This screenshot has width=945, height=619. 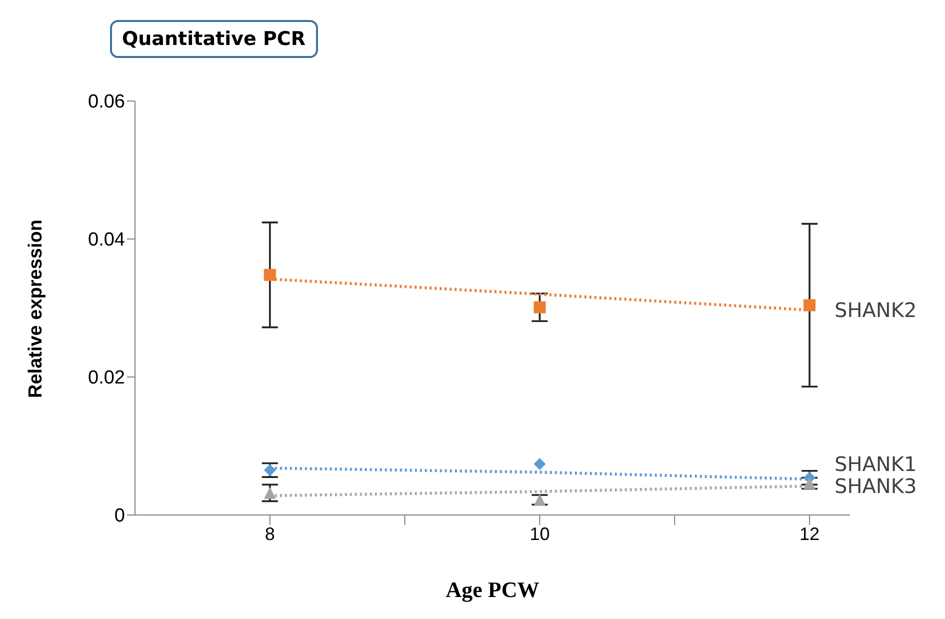 I want to click on series-label: SHANK2, so click(x=875, y=310).